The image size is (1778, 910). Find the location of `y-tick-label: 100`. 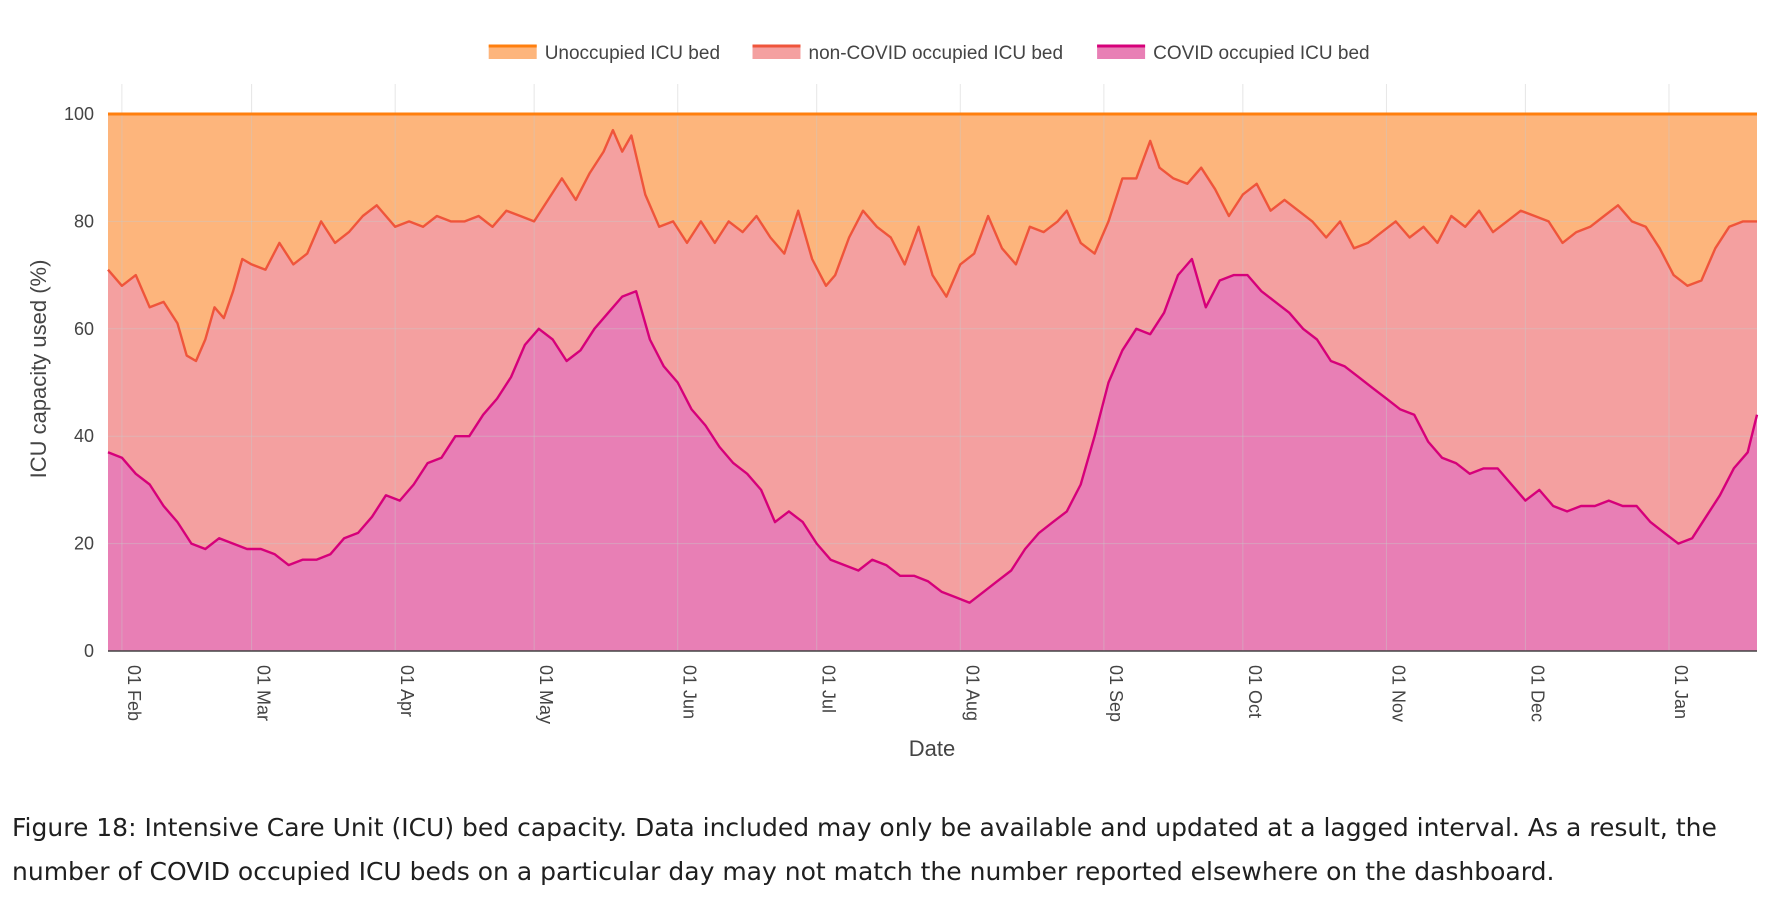

y-tick-label: 100 is located at coordinates (79, 114).